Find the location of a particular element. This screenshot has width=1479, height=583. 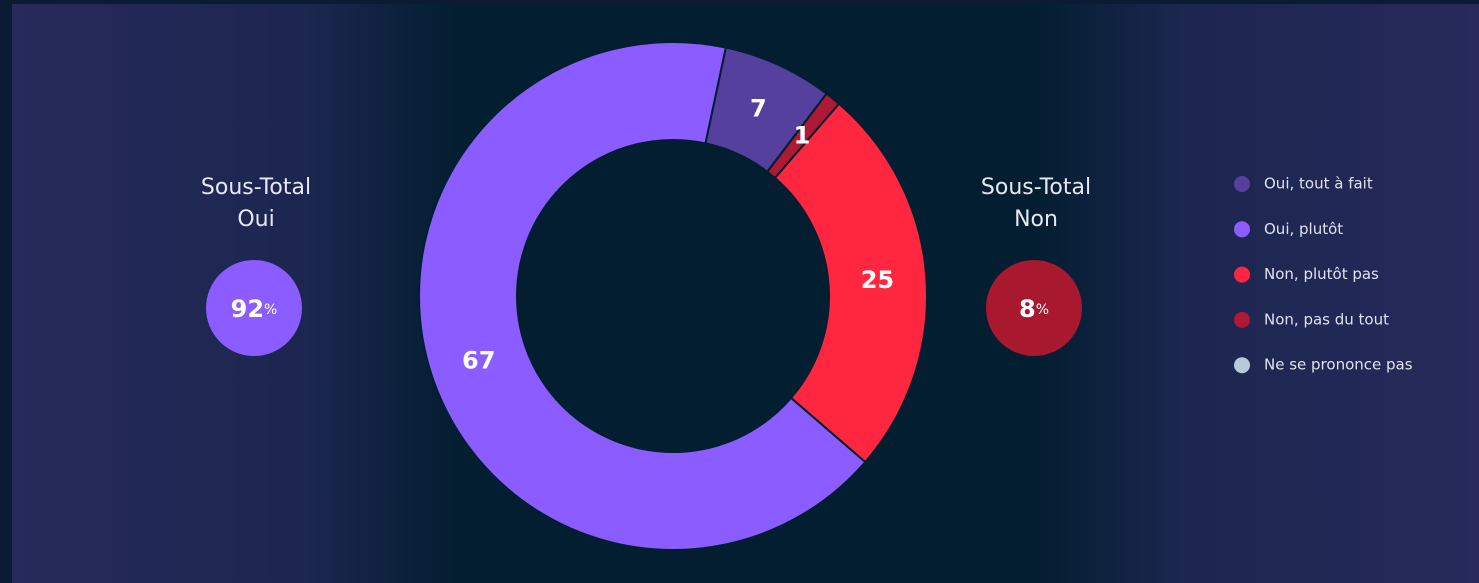

slice-label: 67 is located at coordinates (478, 360).